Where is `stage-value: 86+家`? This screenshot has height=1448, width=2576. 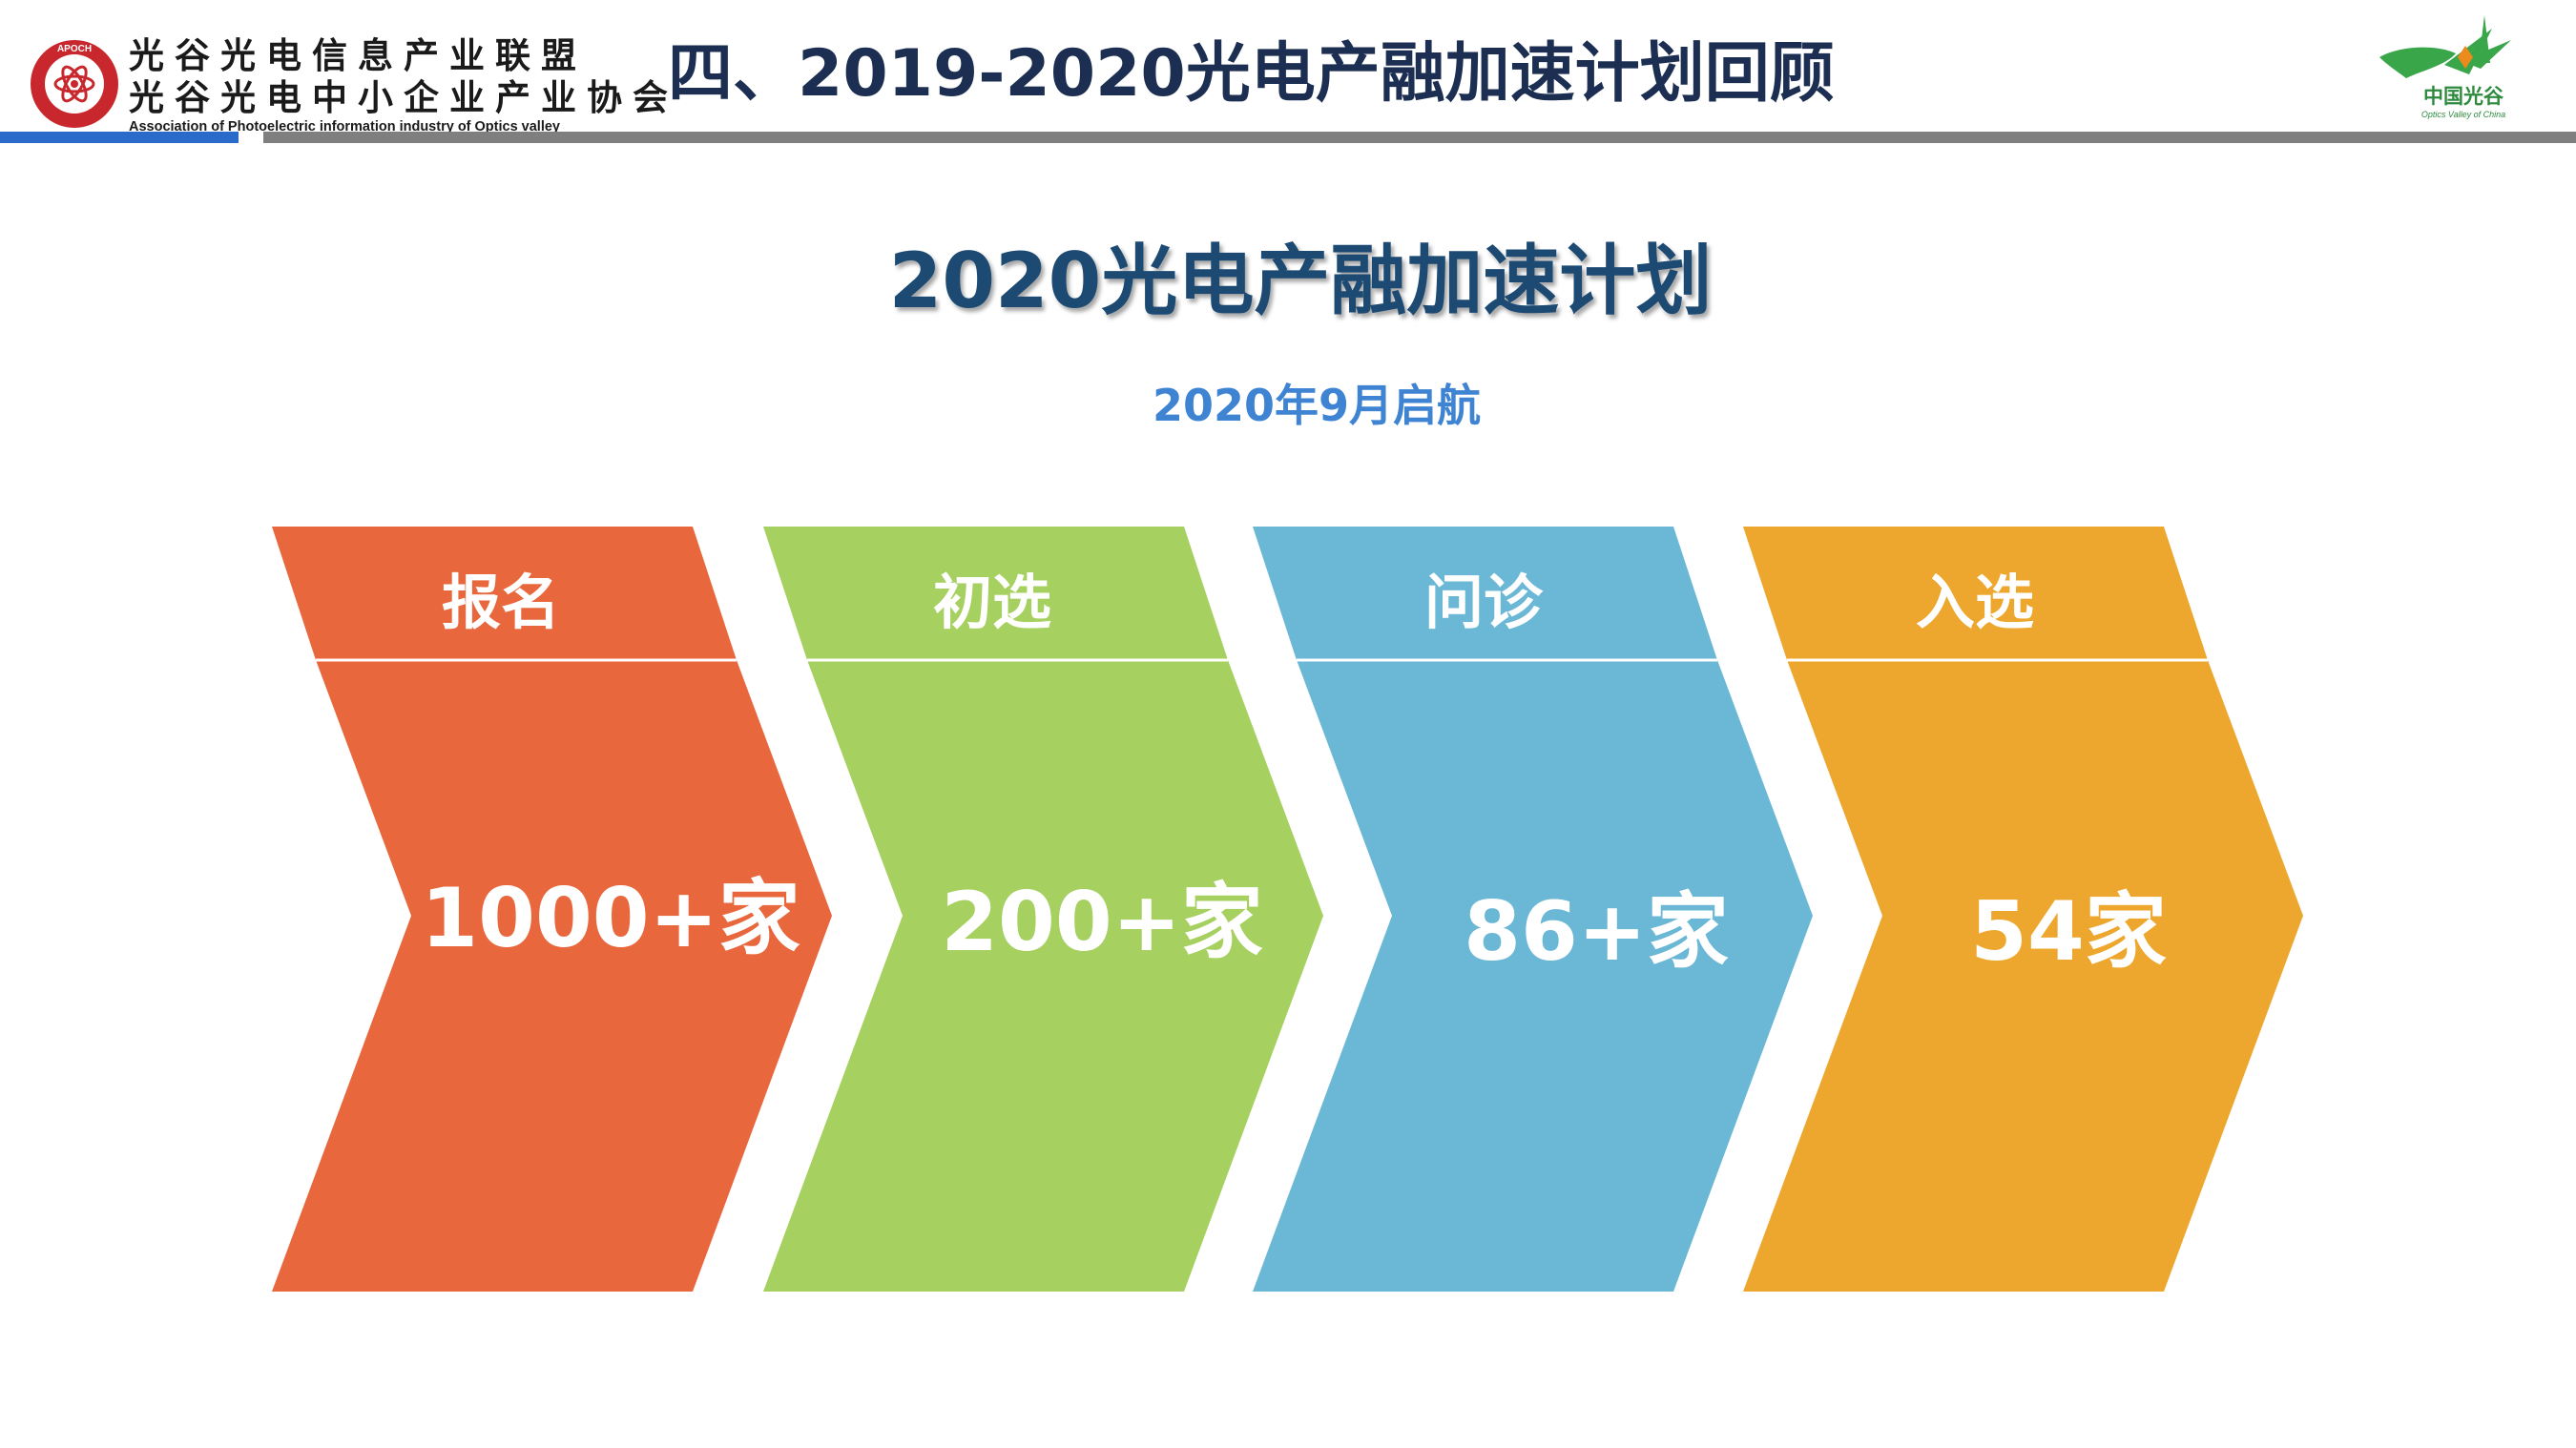
stage-value: 86+家 is located at coordinates (1596, 932).